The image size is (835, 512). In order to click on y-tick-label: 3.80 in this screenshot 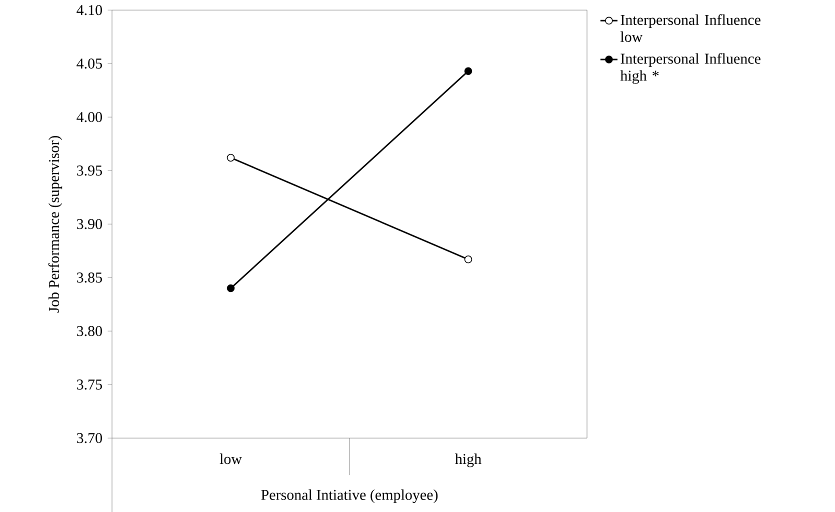, I will do `click(89, 331)`.